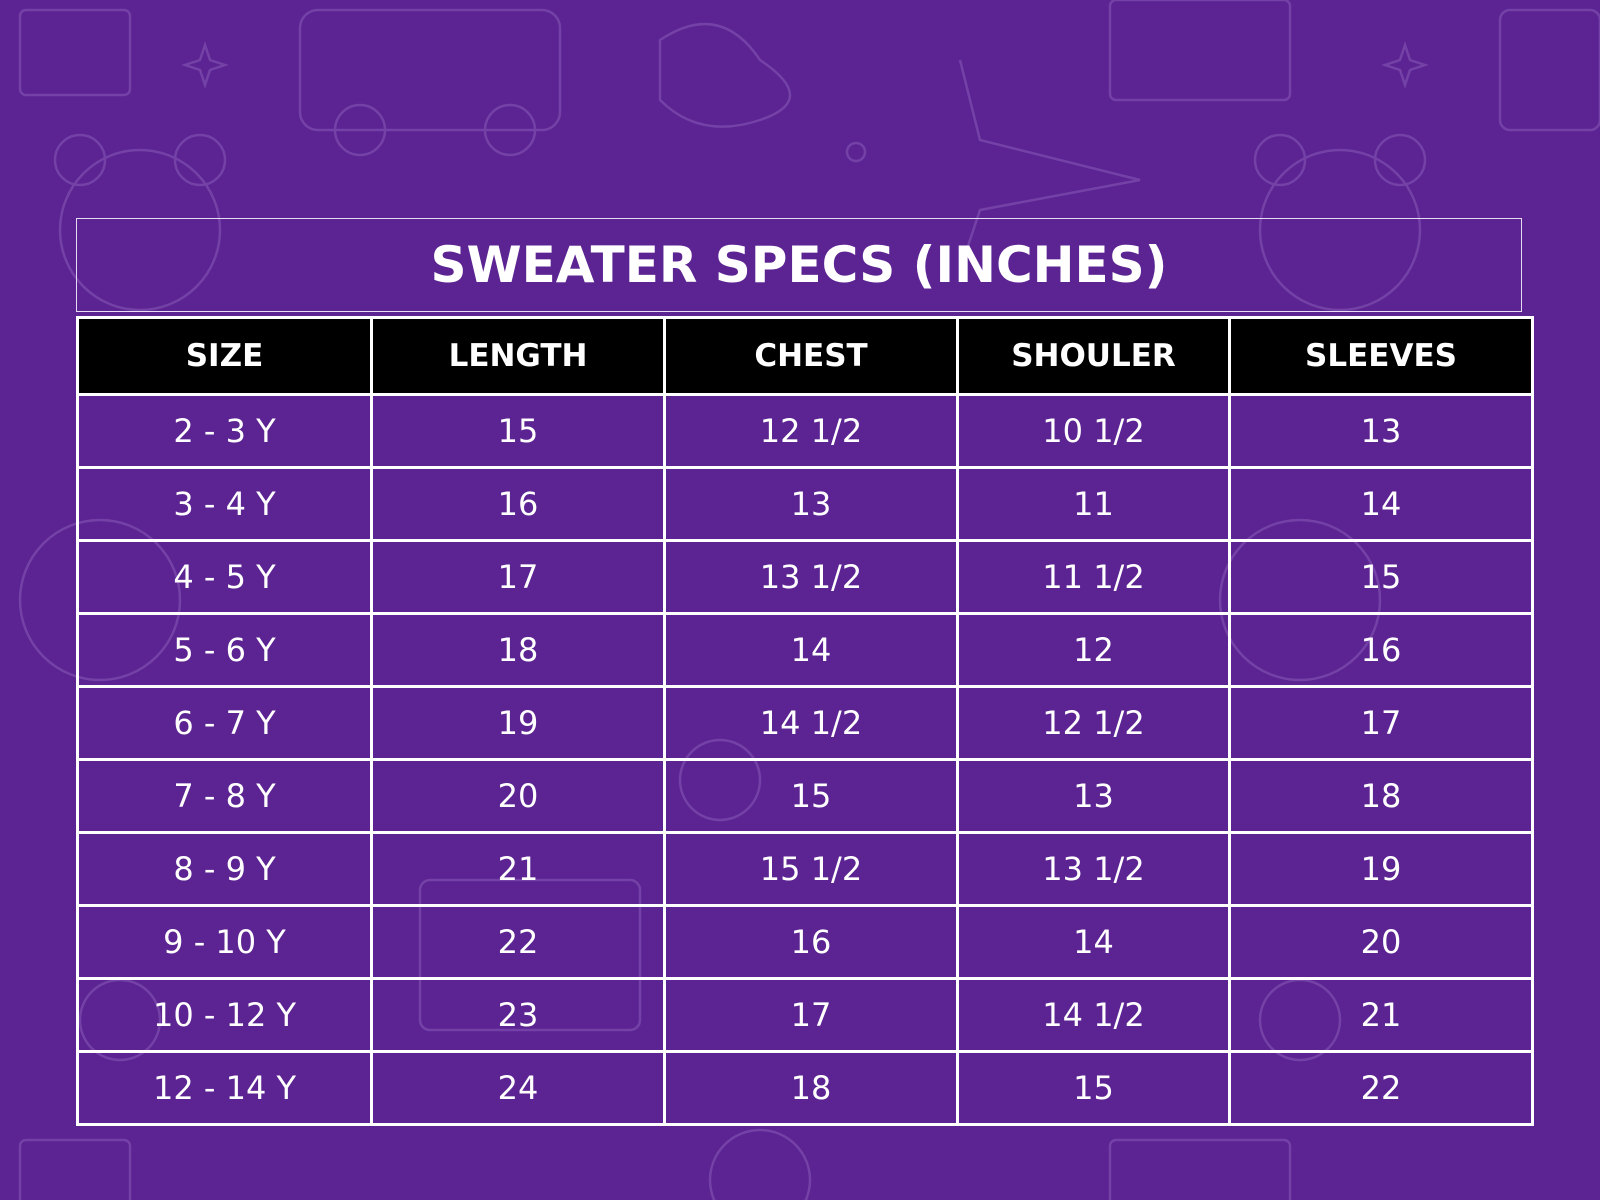 The width and height of the screenshot is (1600, 1200). What do you see at coordinates (224, 942) in the screenshot?
I see `table-cell: 9 - 10 Y` at bounding box center [224, 942].